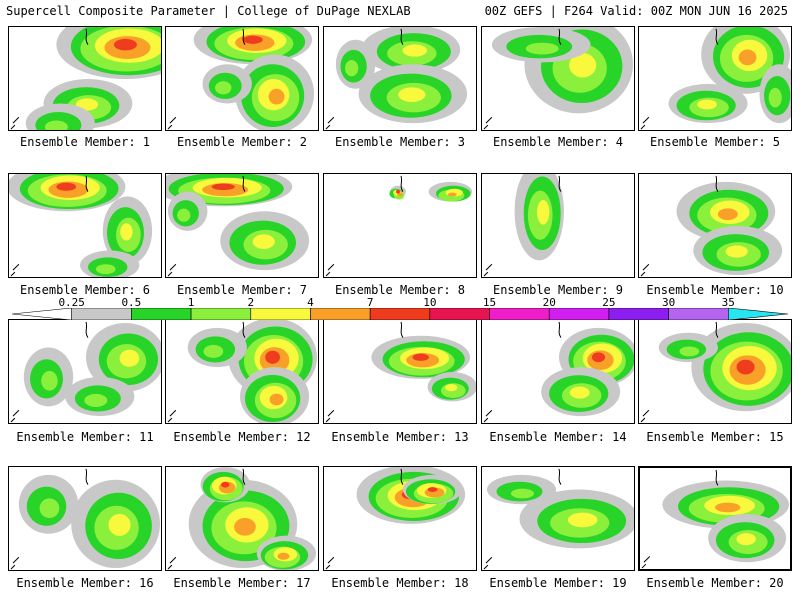  Describe the element at coordinates (85, 290) in the screenshot. I see `ensemble-member-label: Ensemble Member: 6` at that location.